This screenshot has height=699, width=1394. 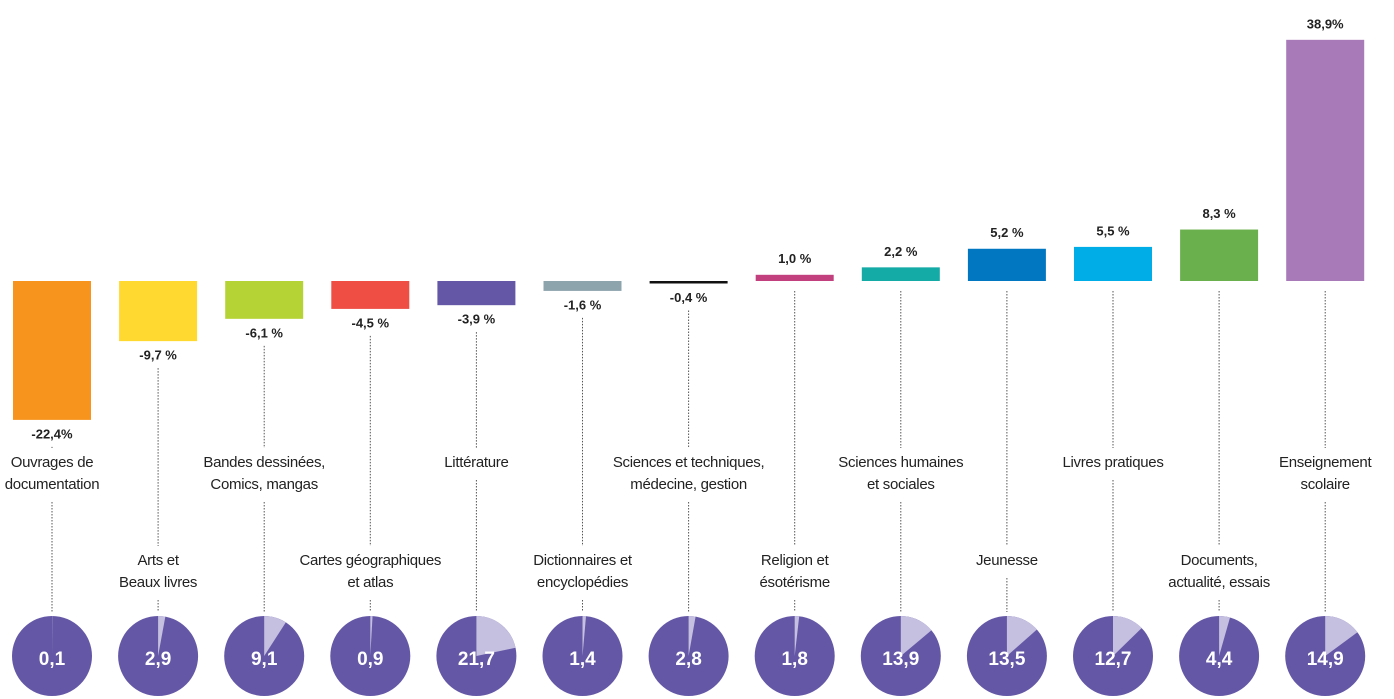 I want to click on category-label: Arts et Beaux livres, so click(x=158, y=571).